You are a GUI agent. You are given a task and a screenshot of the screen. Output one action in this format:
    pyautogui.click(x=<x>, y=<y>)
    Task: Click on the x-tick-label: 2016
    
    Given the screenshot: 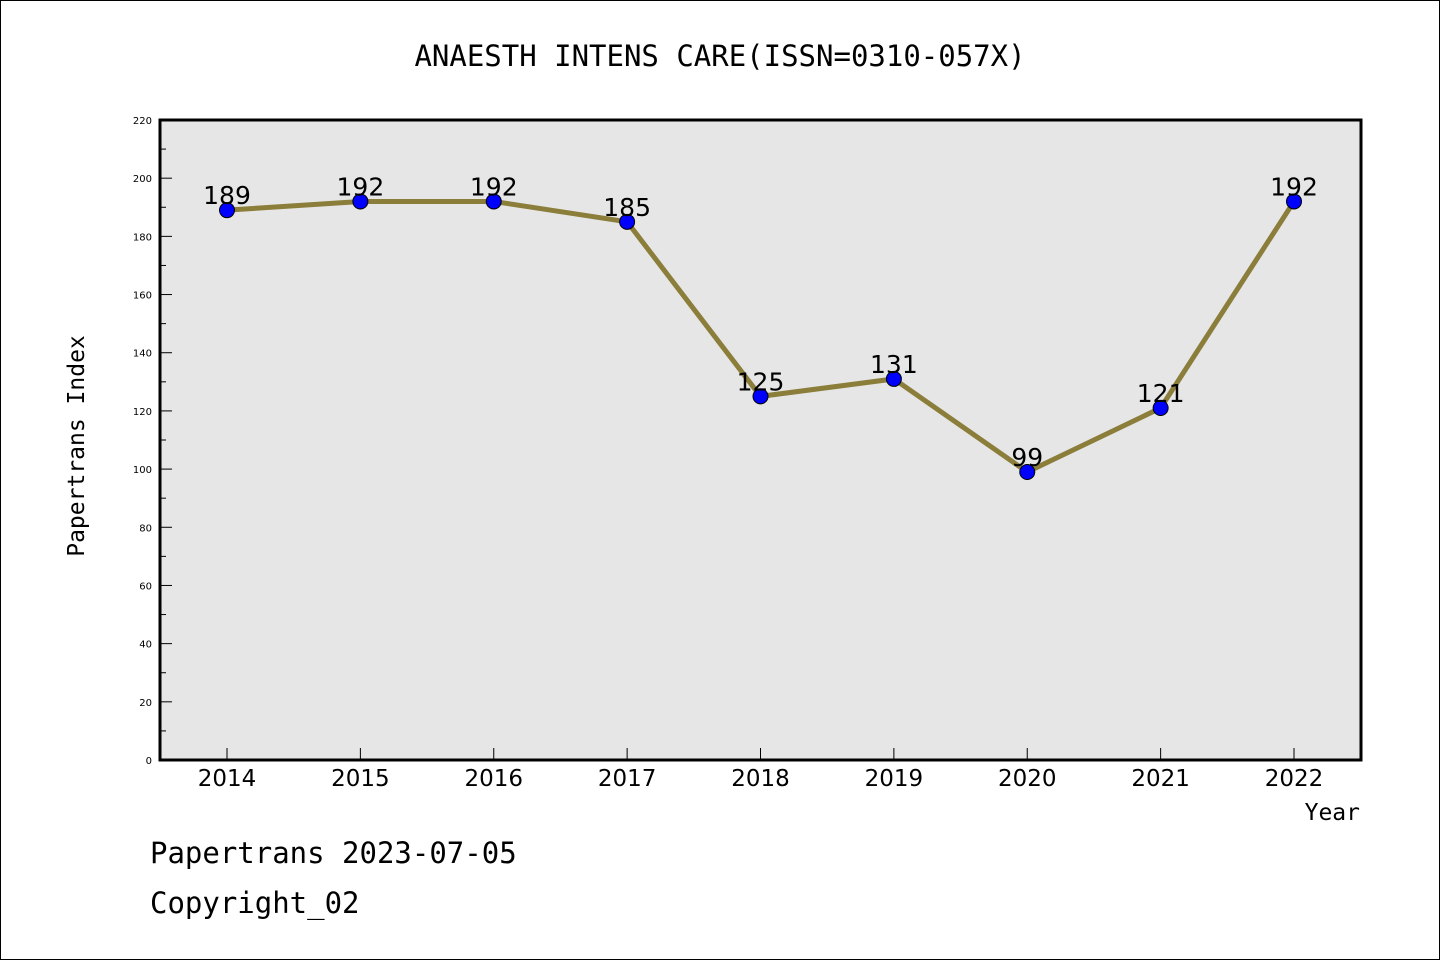 What is the action you would take?
    pyautogui.click(x=493, y=779)
    